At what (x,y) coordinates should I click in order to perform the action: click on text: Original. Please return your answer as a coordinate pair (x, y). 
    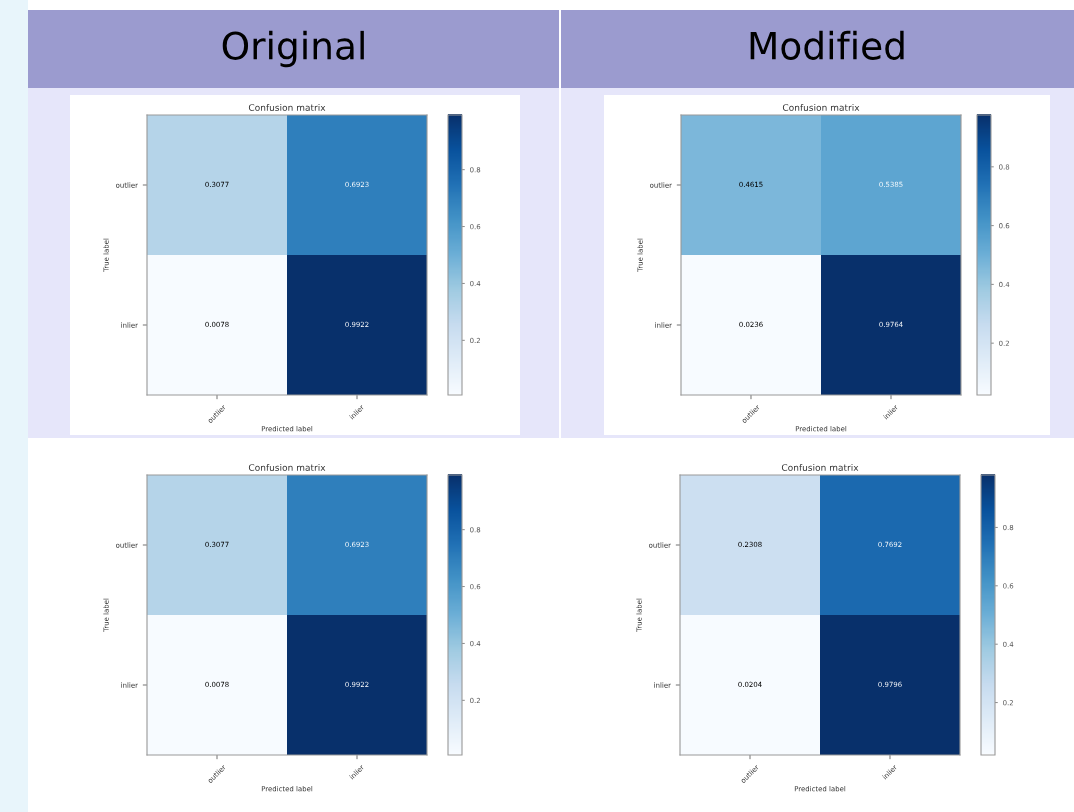
    Looking at the image, I should click on (293, 49).